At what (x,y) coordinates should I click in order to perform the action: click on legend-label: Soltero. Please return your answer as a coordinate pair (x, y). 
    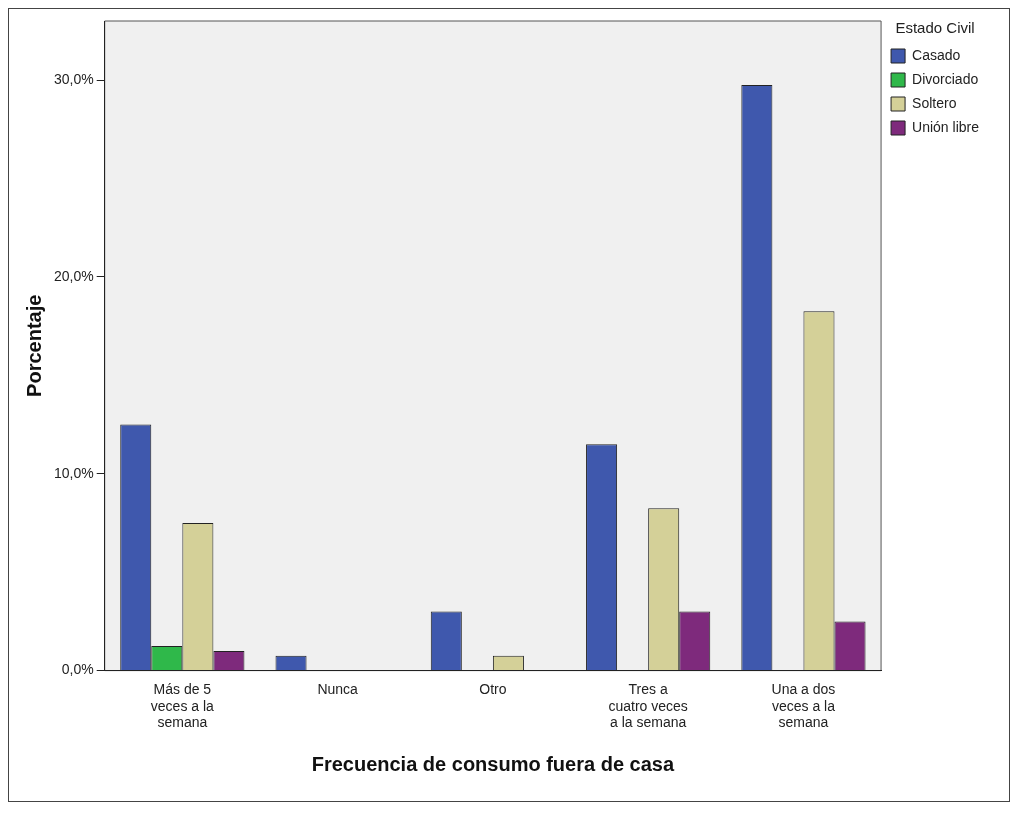
    Looking at the image, I should click on (934, 102).